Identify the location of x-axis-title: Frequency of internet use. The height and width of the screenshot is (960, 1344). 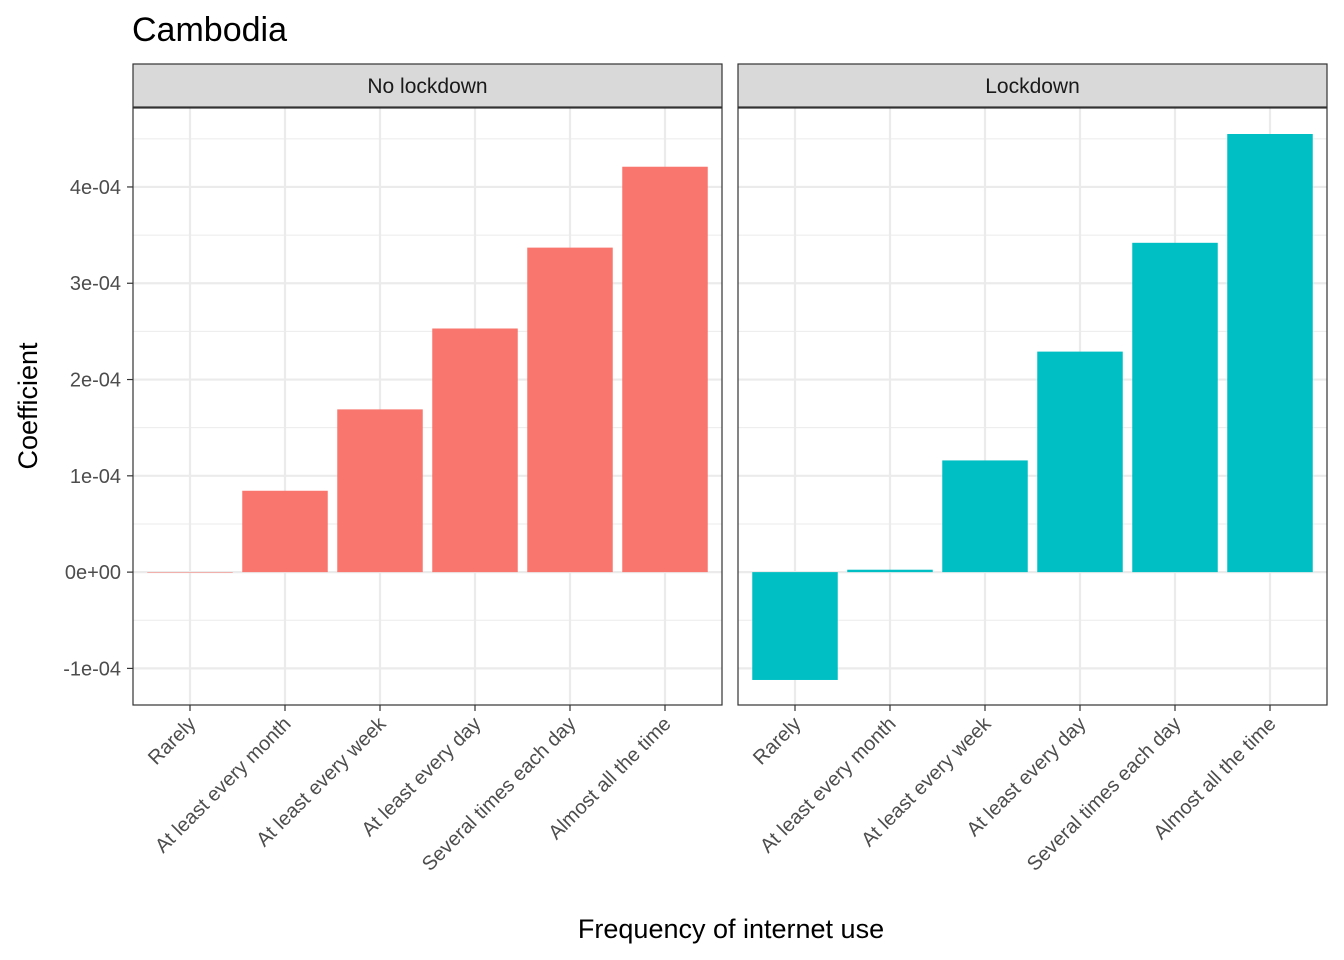
(731, 929).